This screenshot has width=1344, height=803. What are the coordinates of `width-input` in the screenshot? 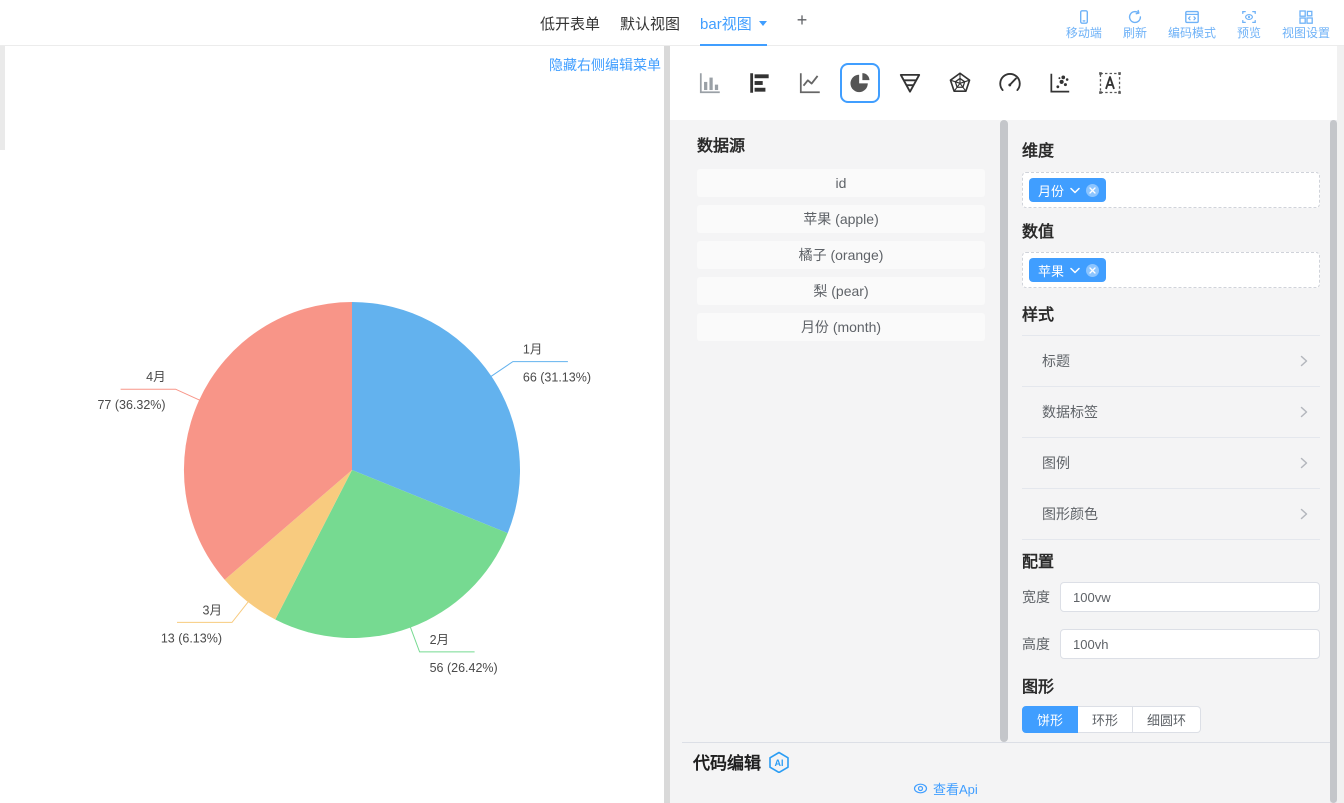 It's located at (1190, 597).